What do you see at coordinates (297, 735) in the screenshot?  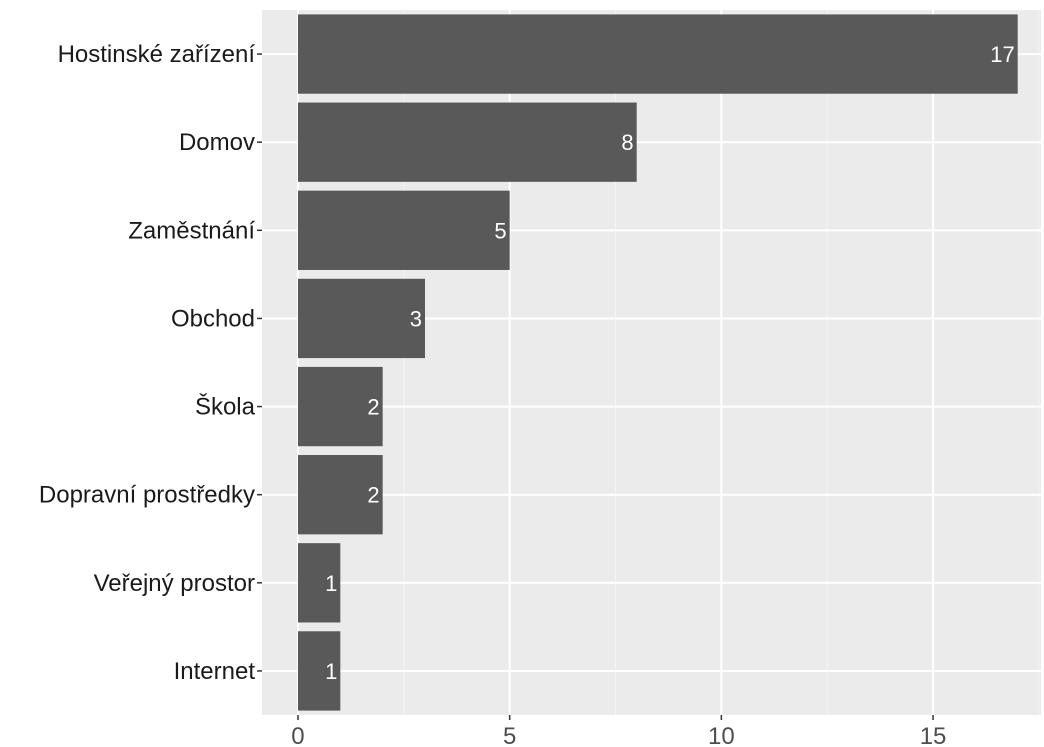 I see `x-tick-label: 0` at bounding box center [297, 735].